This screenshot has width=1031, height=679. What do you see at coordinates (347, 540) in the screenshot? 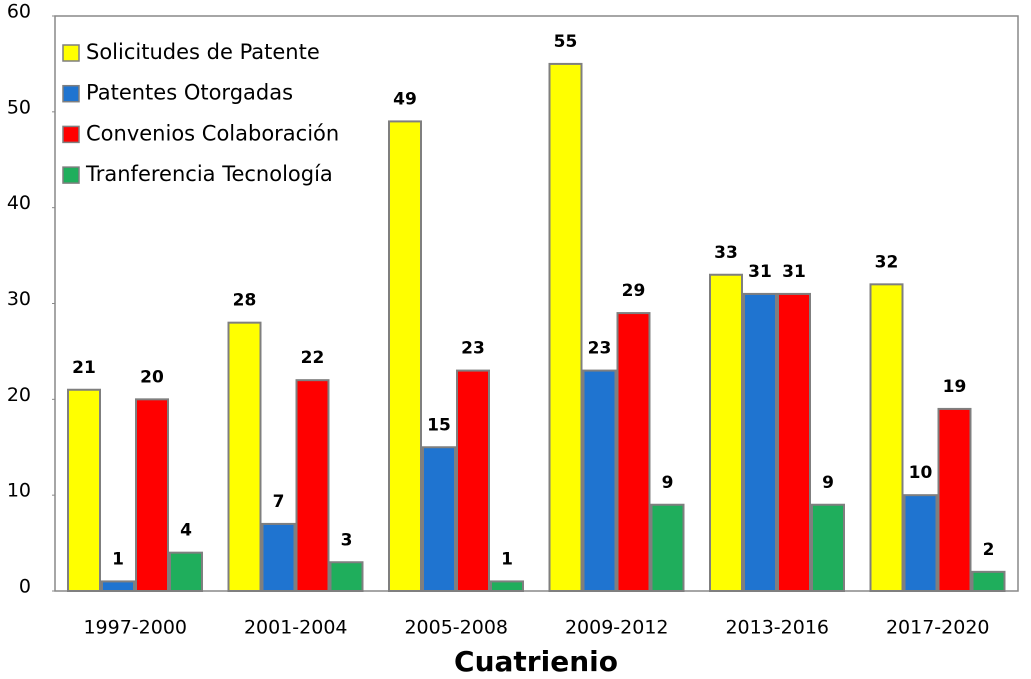
I see `data-label: 3` at bounding box center [347, 540].